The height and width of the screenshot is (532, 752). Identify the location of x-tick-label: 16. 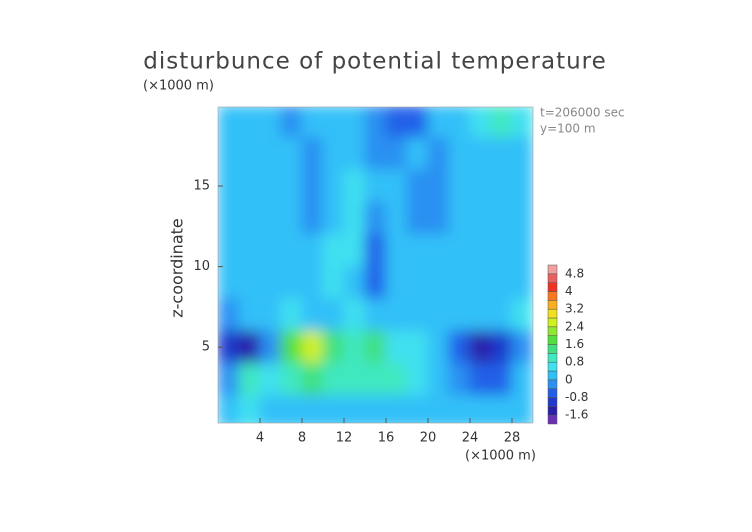
(386, 438).